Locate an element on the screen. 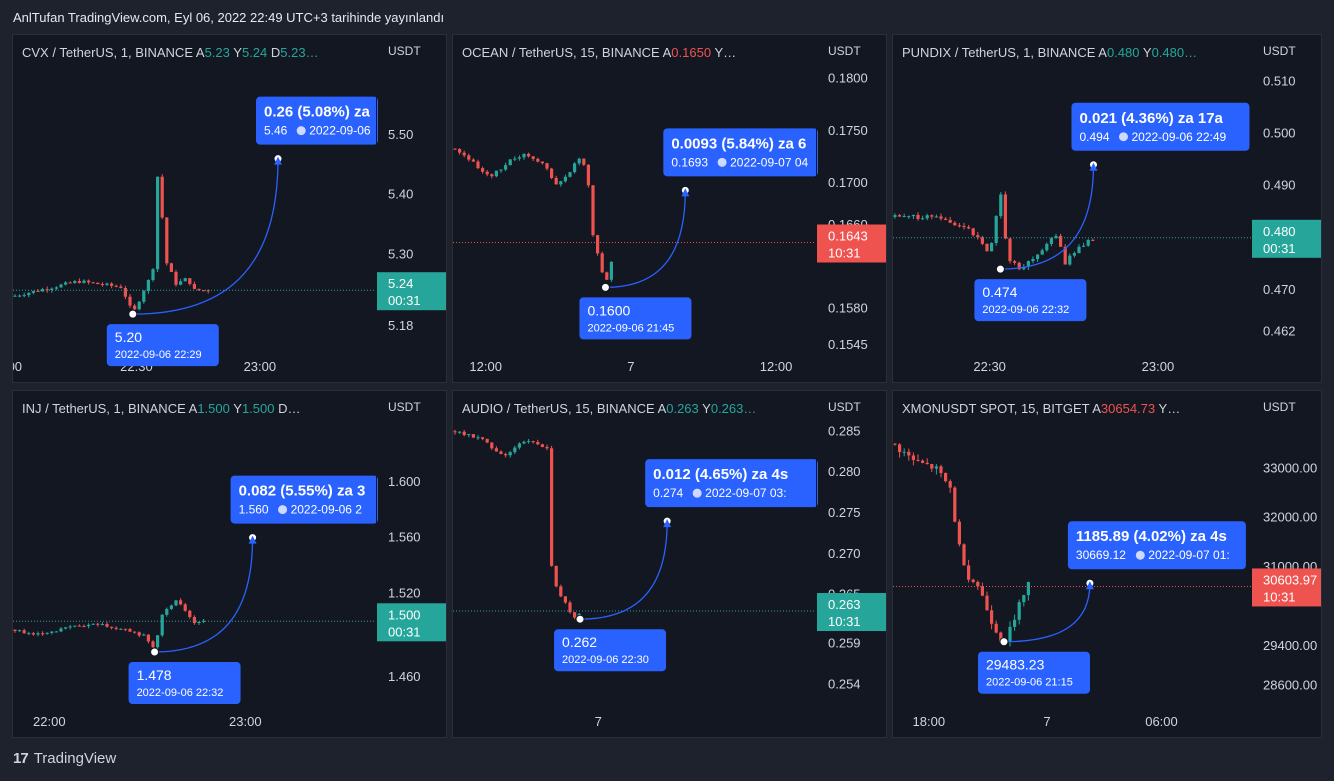 This screenshot has width=1334, height=781. y-tick-label: 0.510 is located at coordinates (1279, 80).